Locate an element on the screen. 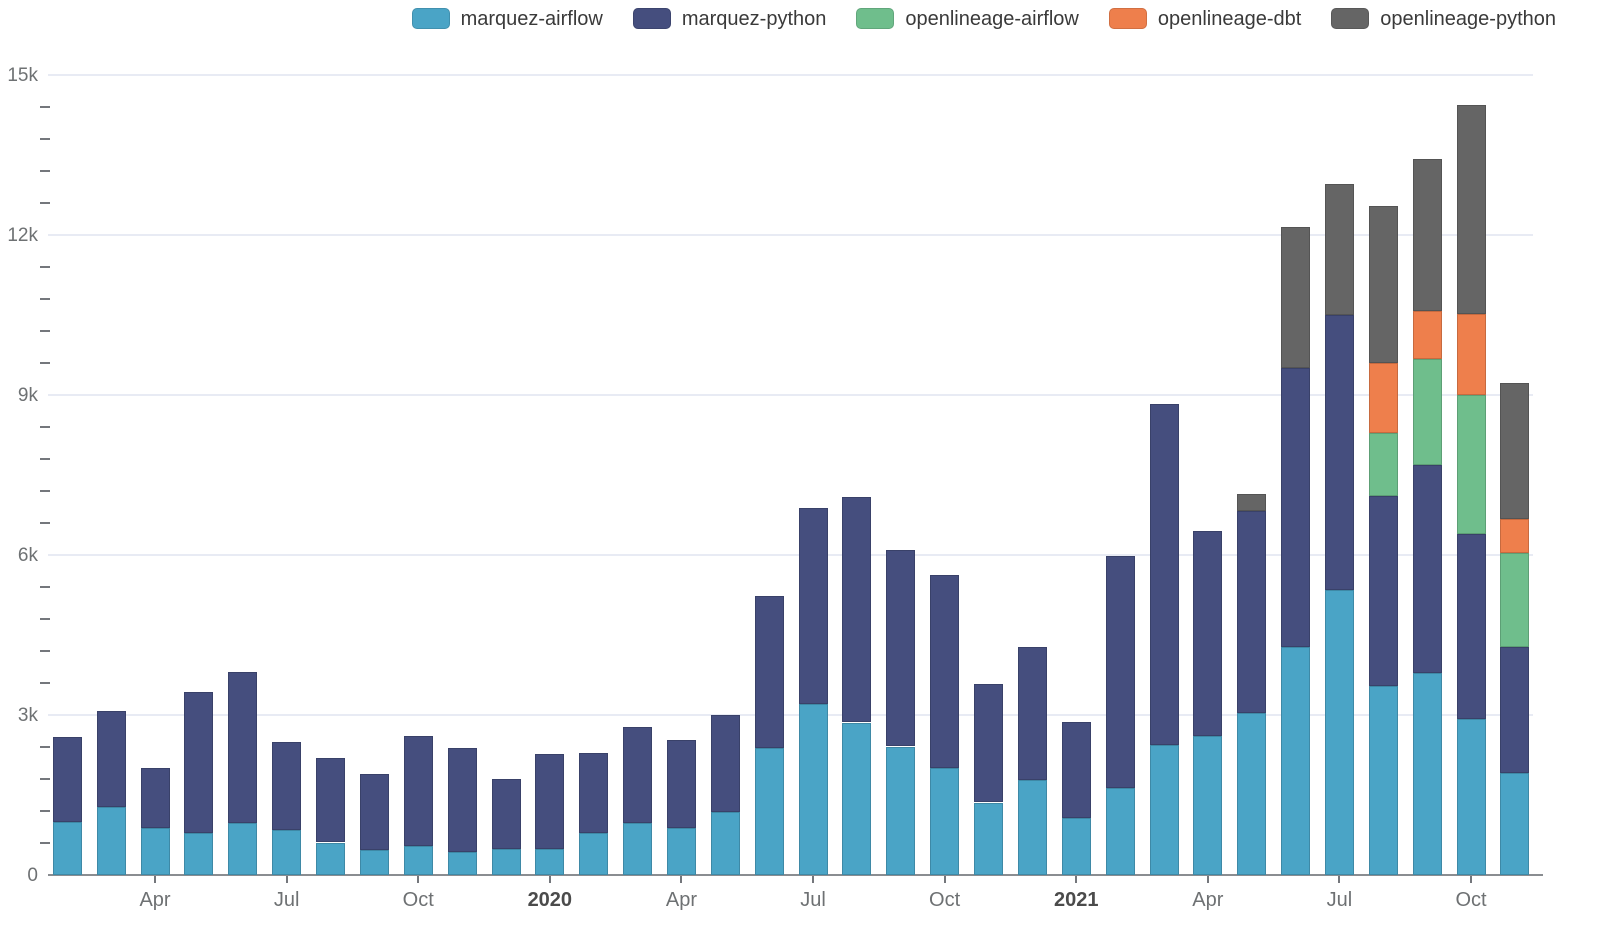 This screenshot has height=933, width=1600. legend-item-openlineage-python: openlineage-python is located at coordinates (1443, 18).